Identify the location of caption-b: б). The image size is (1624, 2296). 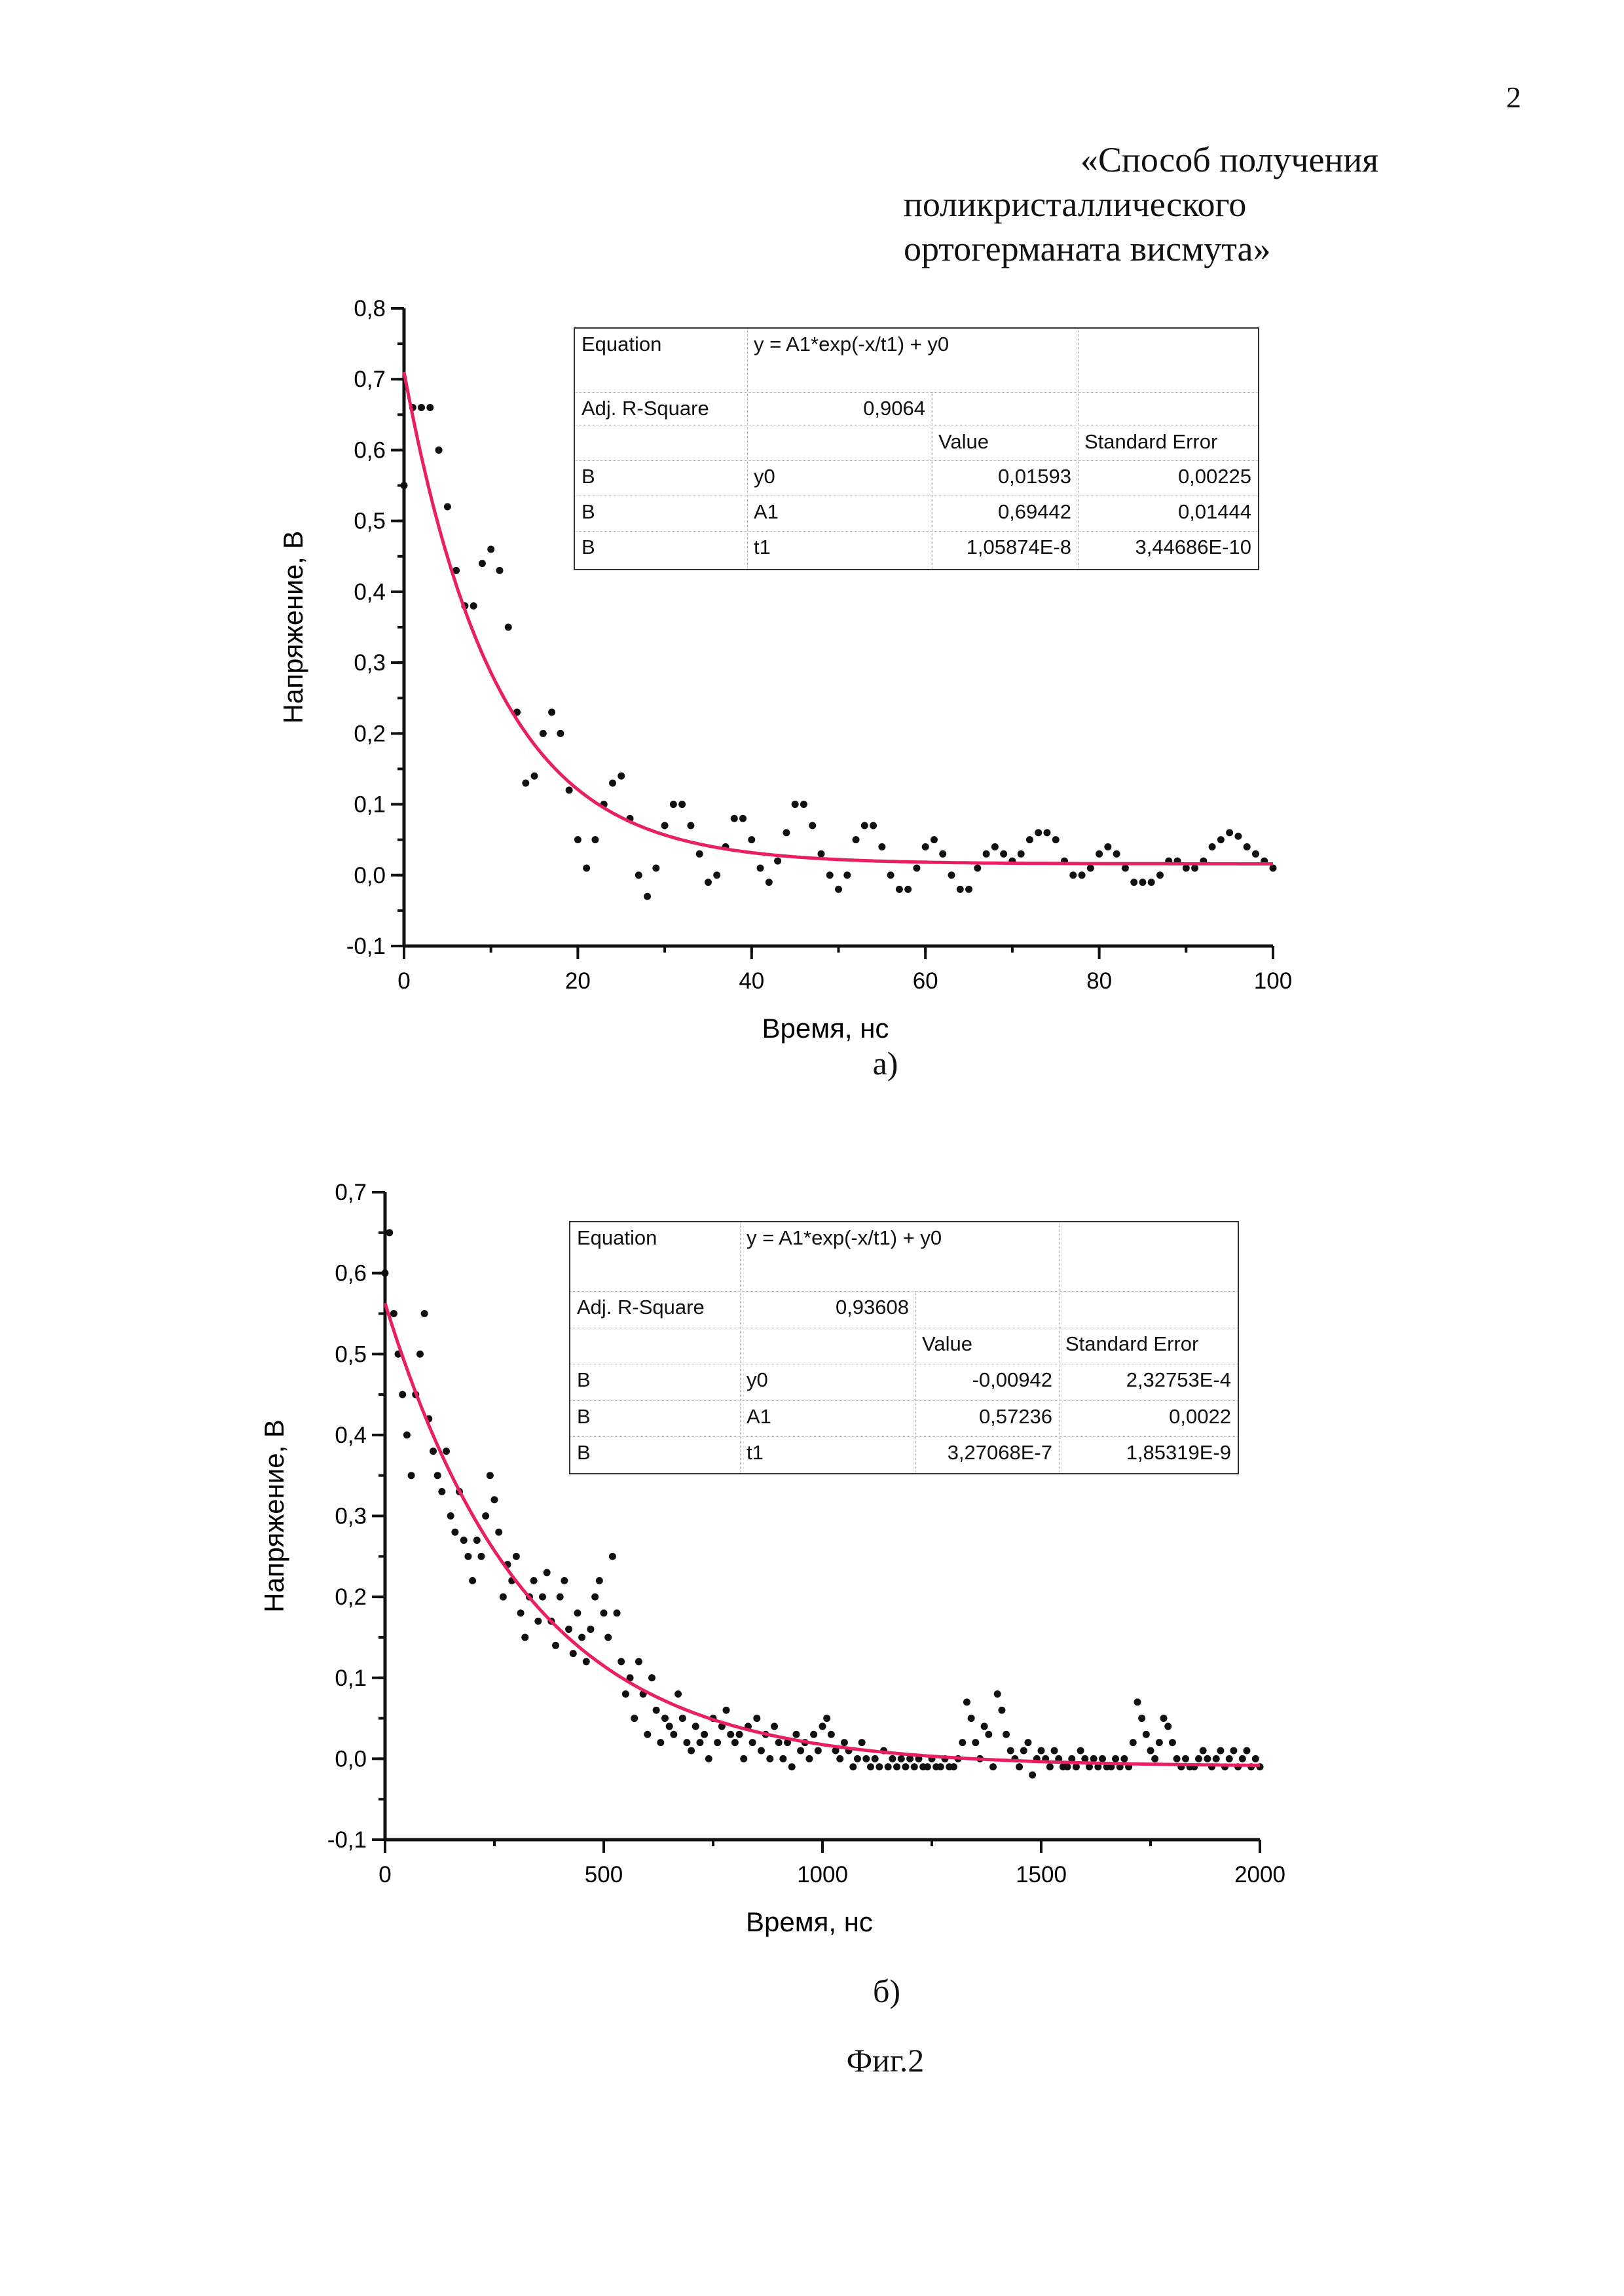
(886, 1991).